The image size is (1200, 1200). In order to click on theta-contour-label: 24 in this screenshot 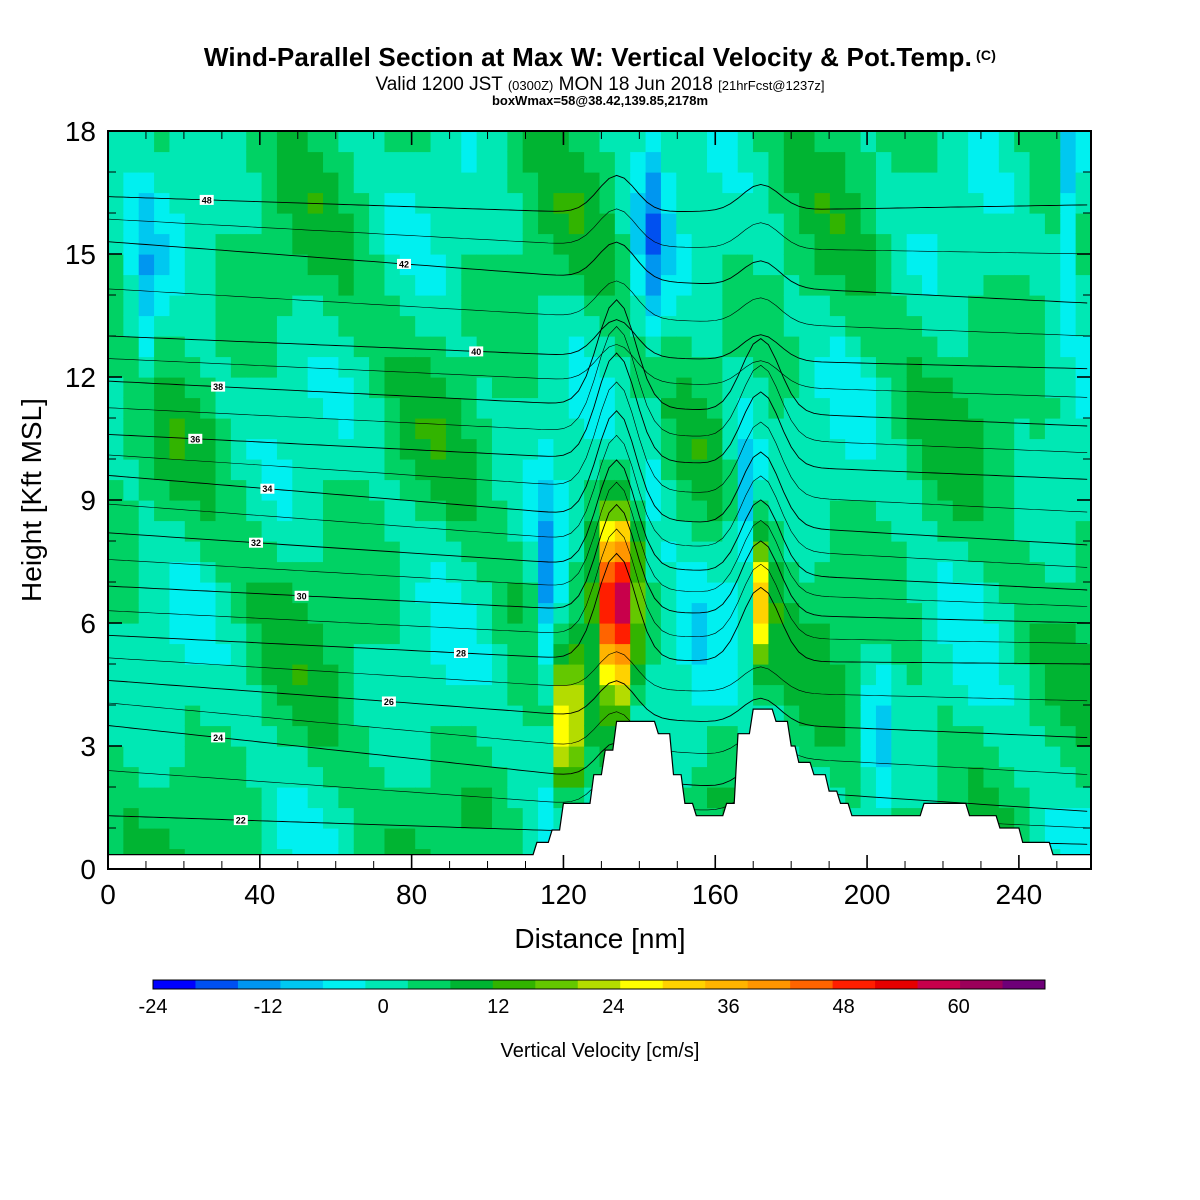, I will do `click(218, 737)`.